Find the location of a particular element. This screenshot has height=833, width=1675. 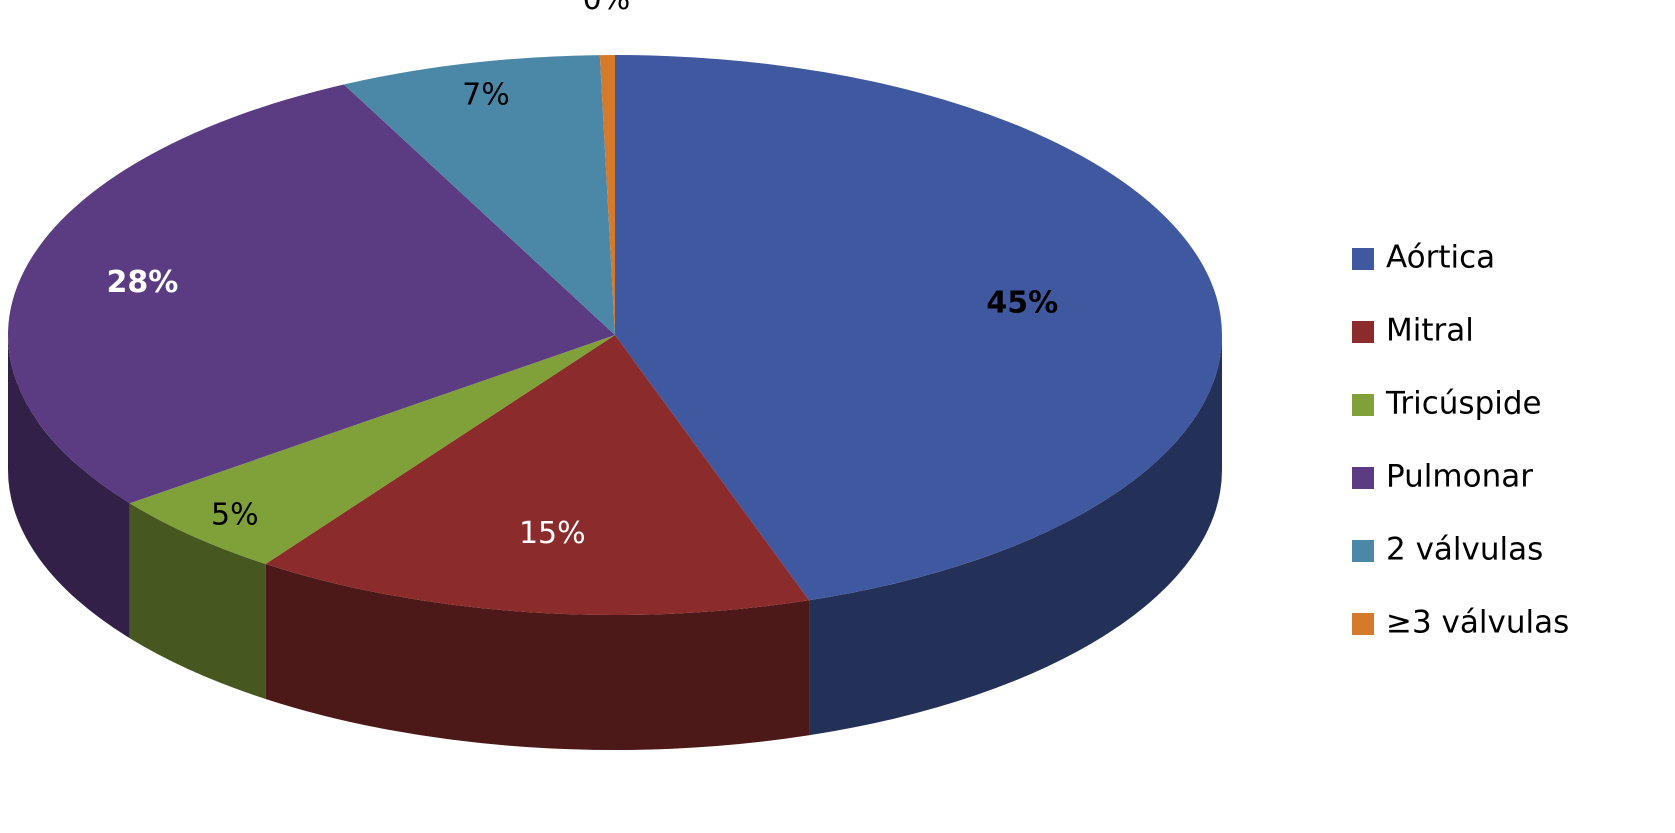

legend-label: Aórtica is located at coordinates (1440, 258).